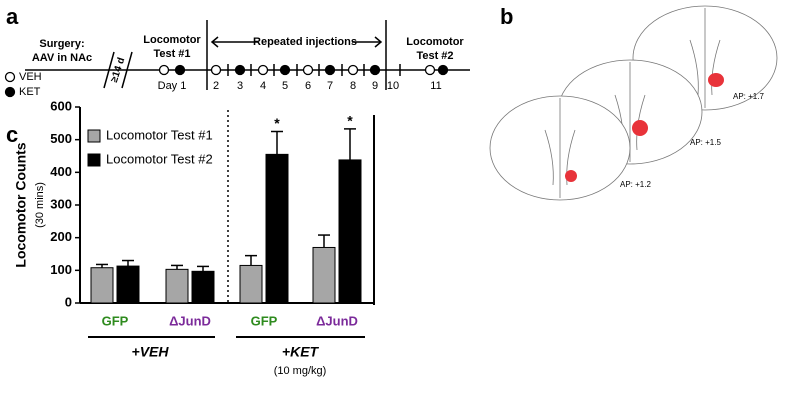 This screenshot has width=800, height=404. Describe the element at coordinates (506, 16) in the screenshot. I see `panel-letter: b` at that location.